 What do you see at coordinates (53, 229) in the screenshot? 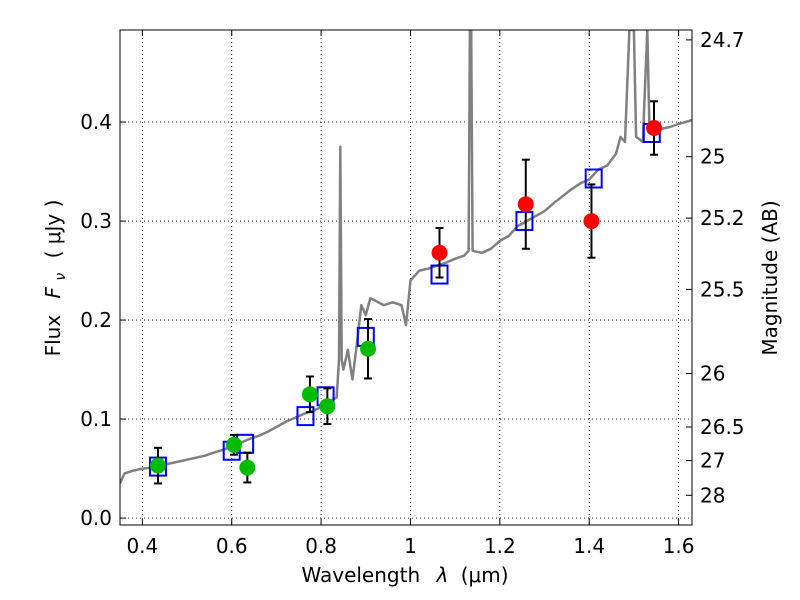
I see `y-axis-title-unit: ( μJy )` at bounding box center [53, 229].